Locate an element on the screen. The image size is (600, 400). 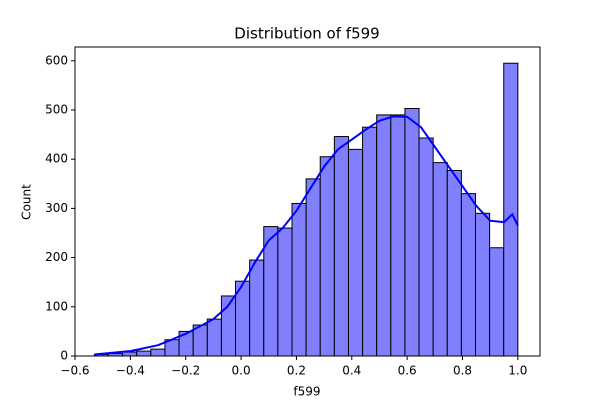
y-tick-label: 600 is located at coordinates (56, 60).